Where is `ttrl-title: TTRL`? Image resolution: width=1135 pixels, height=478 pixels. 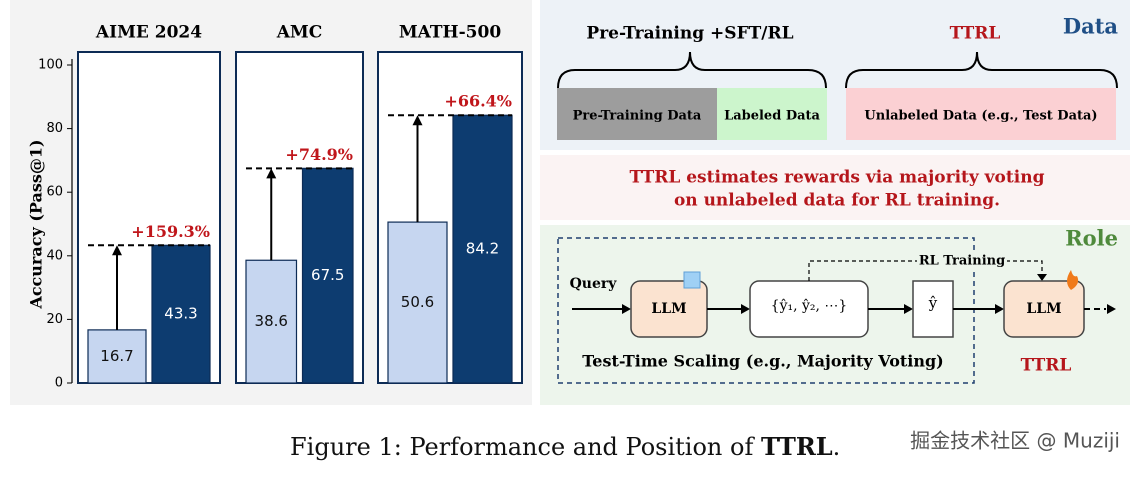 ttrl-title: TTRL is located at coordinates (975, 34).